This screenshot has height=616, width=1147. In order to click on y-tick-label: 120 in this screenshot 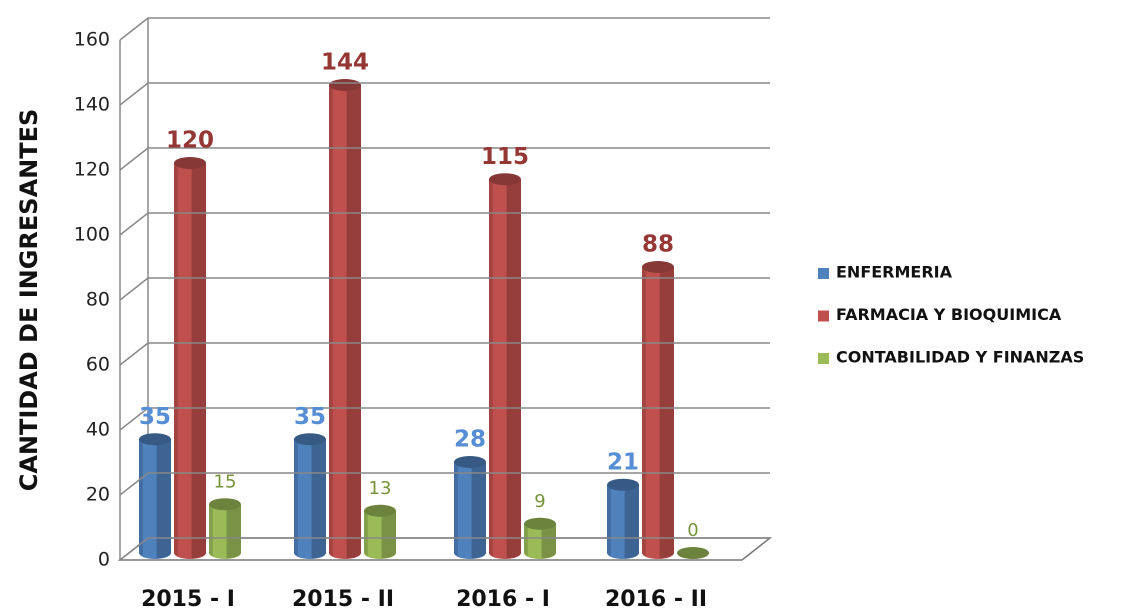, I will do `click(92, 170)`.